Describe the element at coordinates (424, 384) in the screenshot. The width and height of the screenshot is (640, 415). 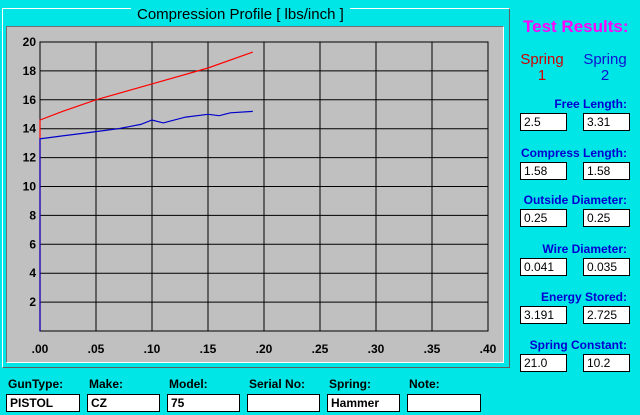
I see `note-label: Note:` at that location.